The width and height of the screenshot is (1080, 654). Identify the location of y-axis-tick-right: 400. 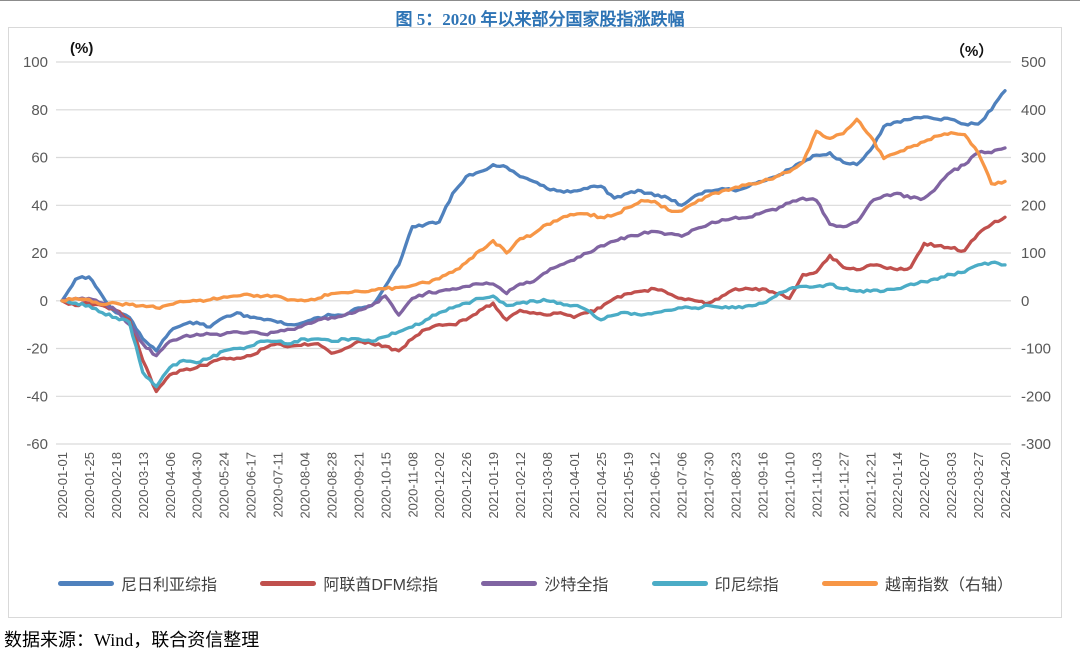
(1033, 110).